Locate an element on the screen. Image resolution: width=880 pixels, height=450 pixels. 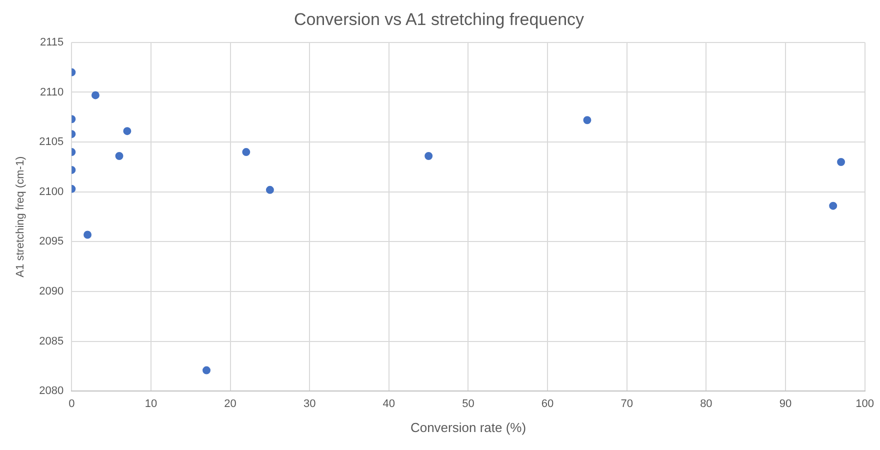
x-tick-label: 60 is located at coordinates (547, 404).